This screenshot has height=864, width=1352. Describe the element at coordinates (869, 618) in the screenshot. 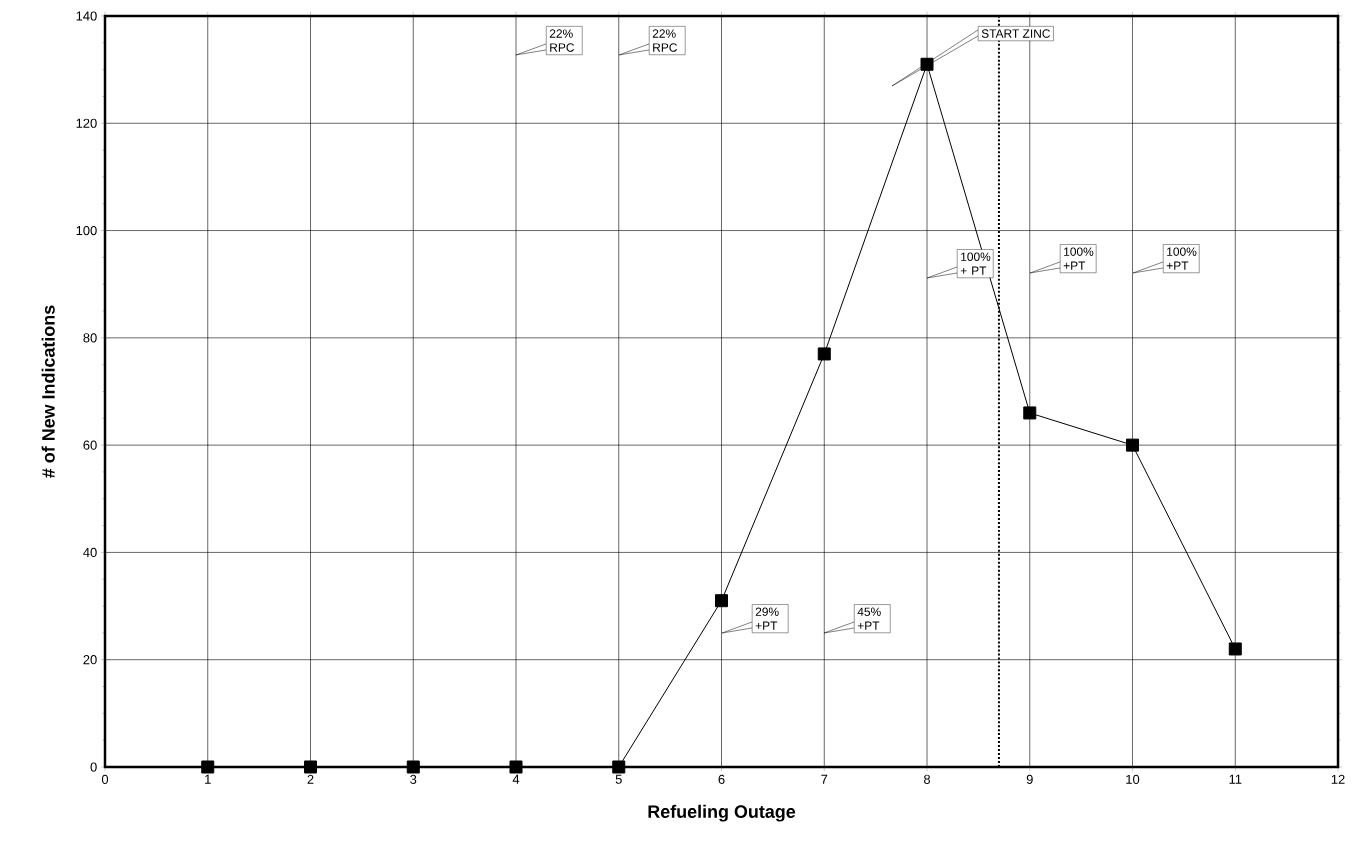

I see `annotation: 45% +PT` at that location.